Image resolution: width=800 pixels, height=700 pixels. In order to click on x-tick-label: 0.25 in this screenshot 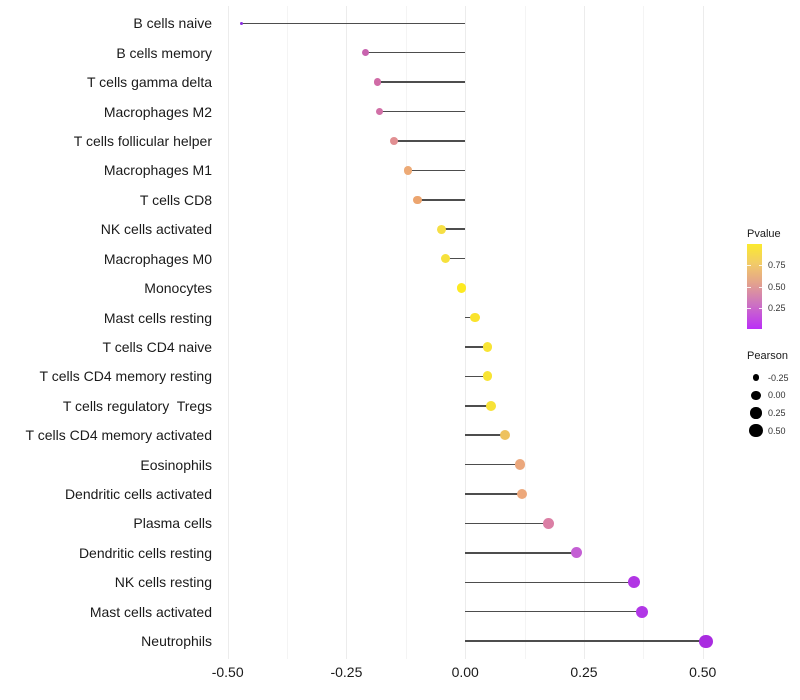, I will do `click(584, 672)`.